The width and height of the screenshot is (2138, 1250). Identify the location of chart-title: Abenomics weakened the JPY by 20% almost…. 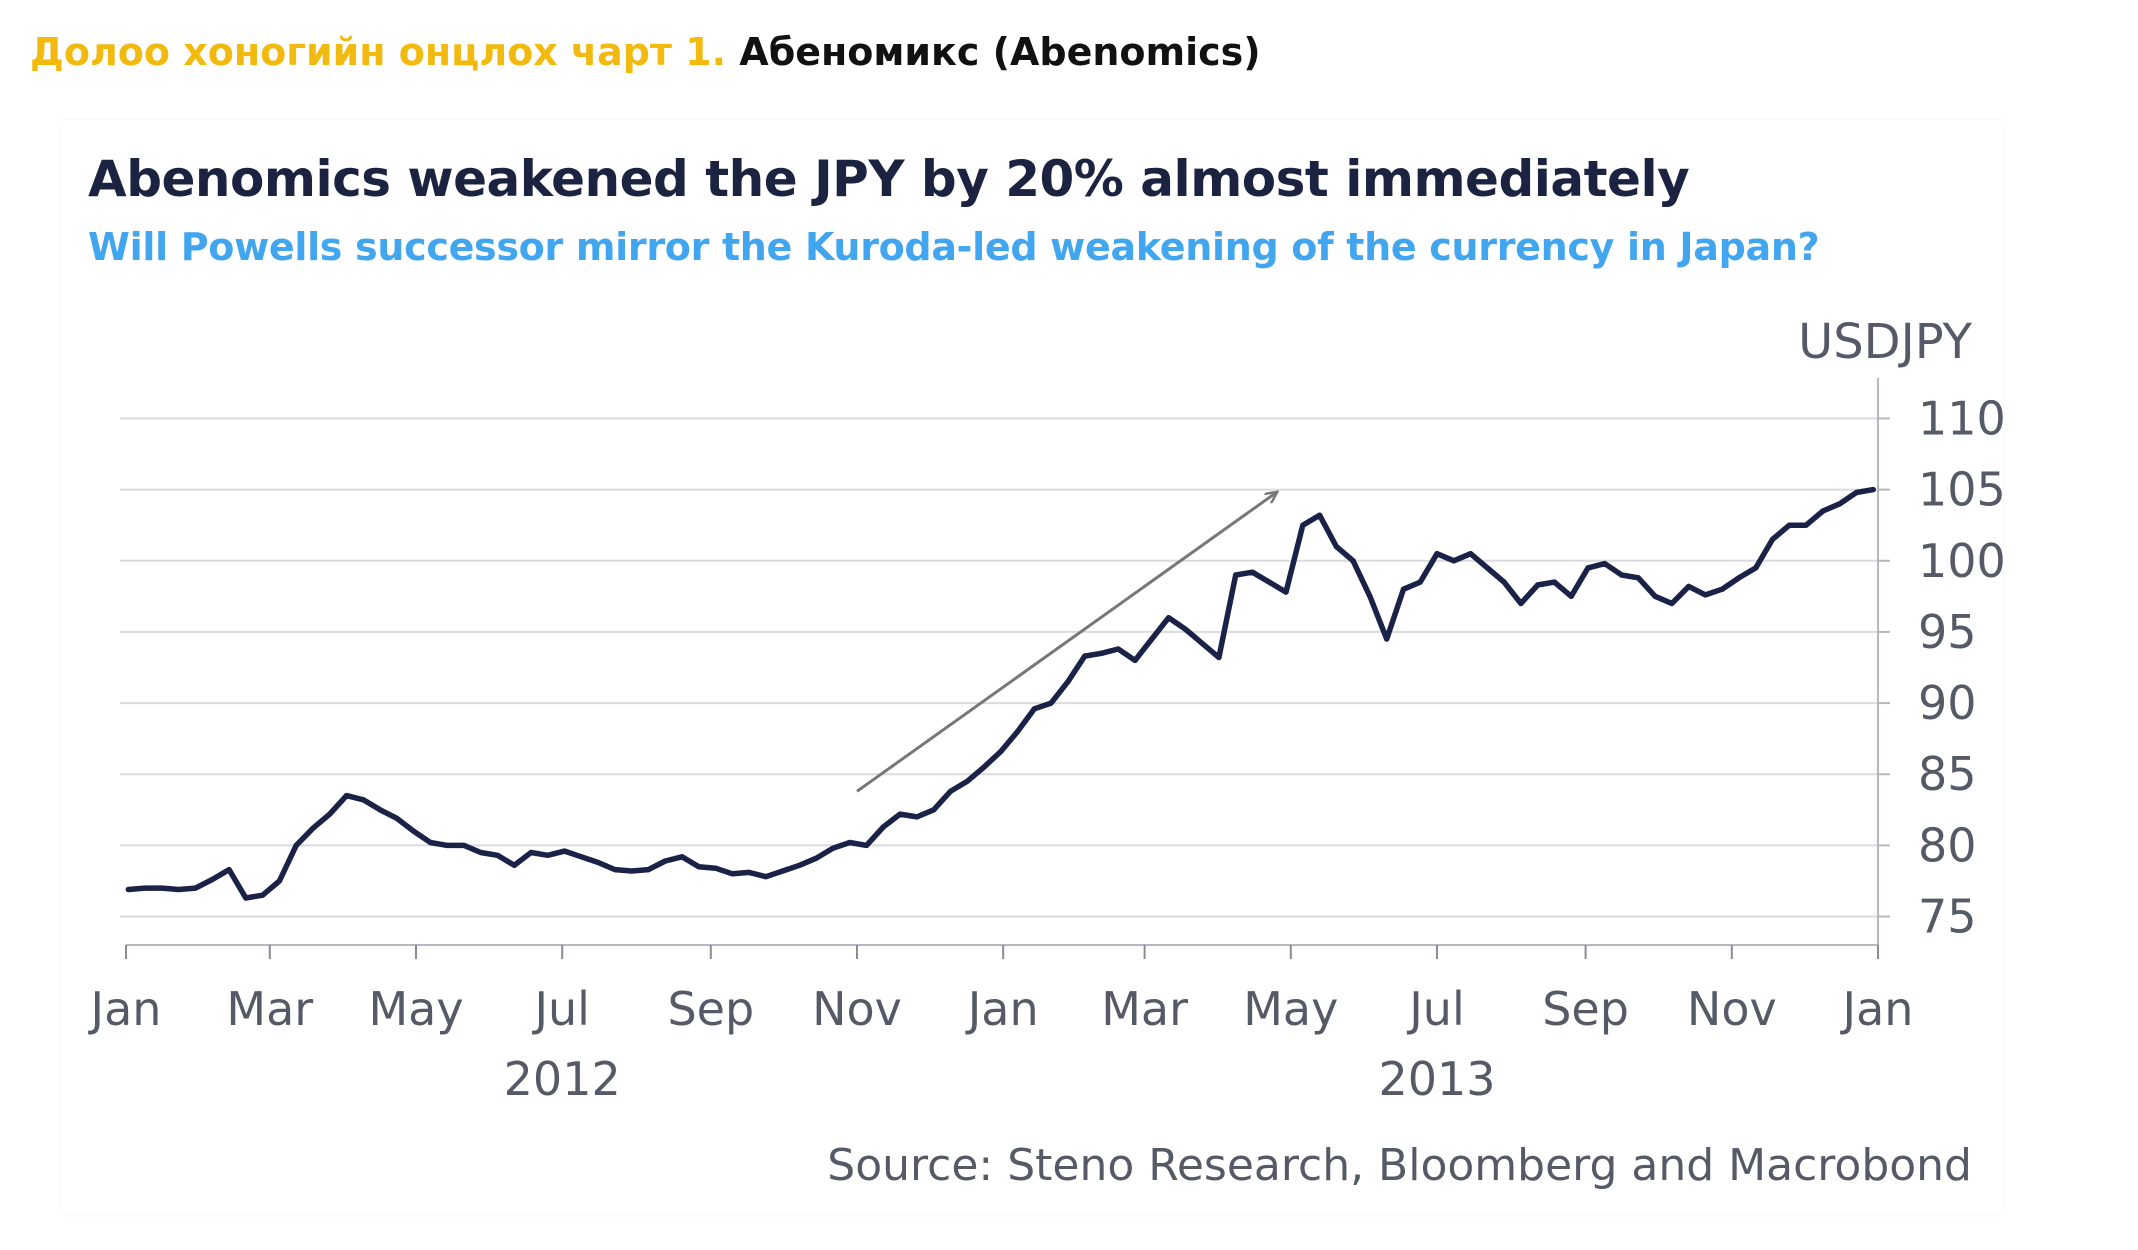
(889, 179).